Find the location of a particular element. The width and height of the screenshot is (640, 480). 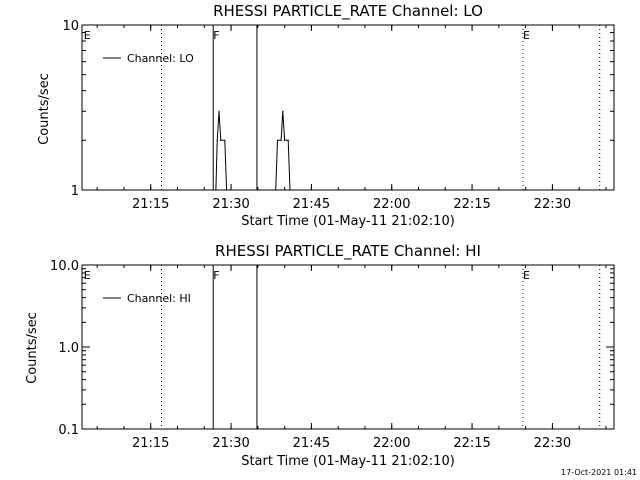

hi-x-tick-label-1: 21:30 is located at coordinates (230, 443).